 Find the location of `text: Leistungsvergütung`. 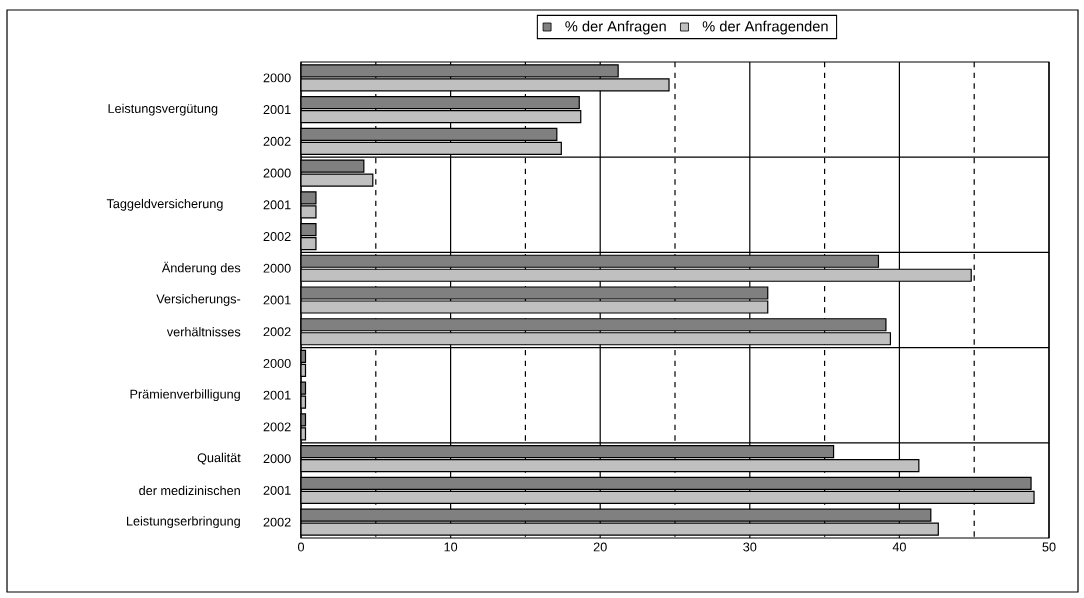

text: Leistungsvergütung is located at coordinates (163, 109).